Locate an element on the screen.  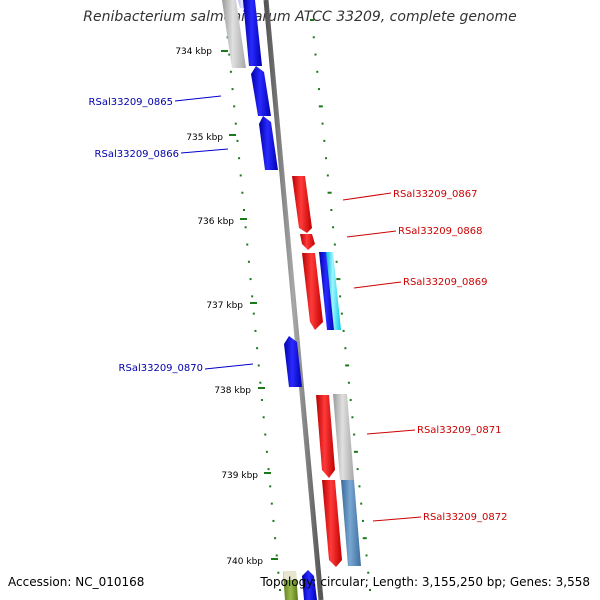
kbp-label: 740 kbp is located at coordinates (244, 562).